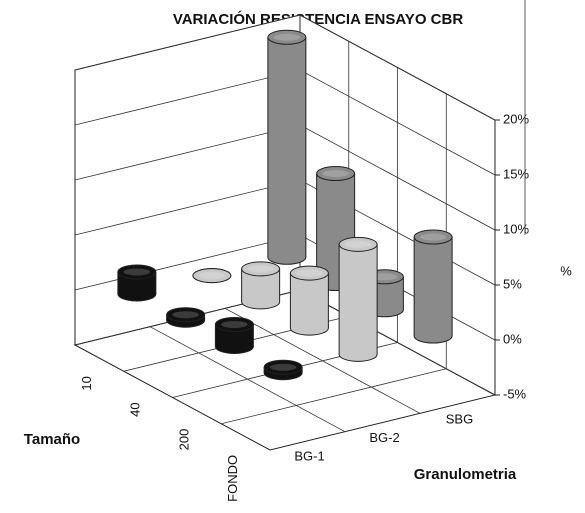 This screenshot has width=585, height=513. Describe the element at coordinates (232, 478) in the screenshot. I see `x-tick-label: FONDO` at that location.